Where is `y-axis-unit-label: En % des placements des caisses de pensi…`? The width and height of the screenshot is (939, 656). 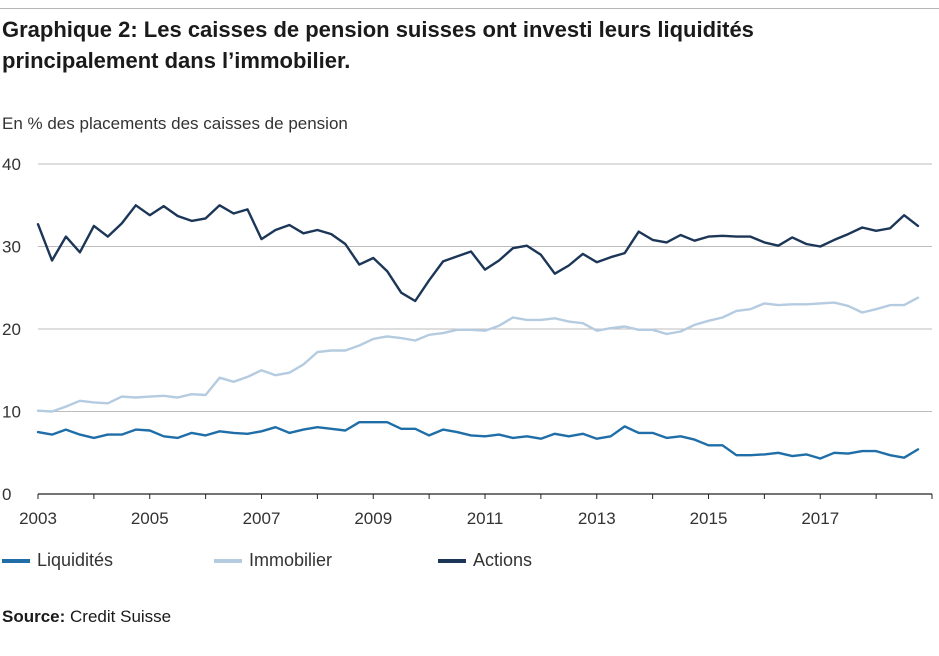
y-axis-unit-label: En % des placements des caisses de pensi… is located at coordinates (175, 123).